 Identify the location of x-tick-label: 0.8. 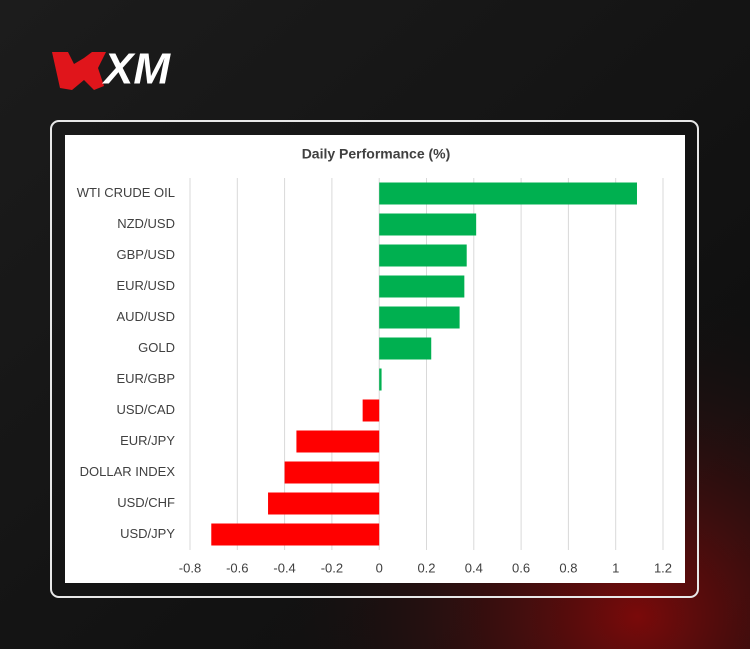
(568, 567).